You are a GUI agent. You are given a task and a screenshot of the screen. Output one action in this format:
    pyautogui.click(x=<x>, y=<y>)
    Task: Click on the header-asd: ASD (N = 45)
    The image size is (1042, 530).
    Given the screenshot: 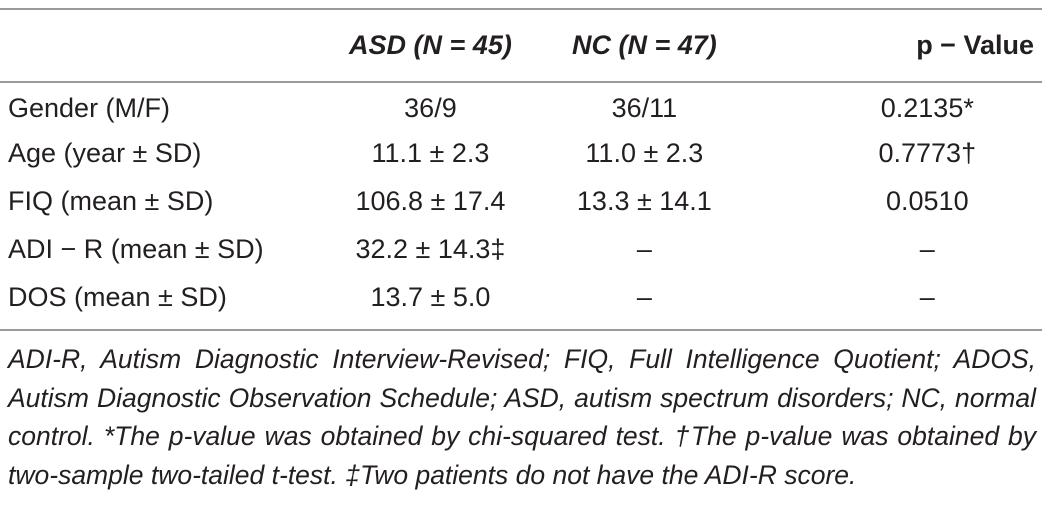 What is the action you would take?
    pyautogui.click(x=430, y=45)
    